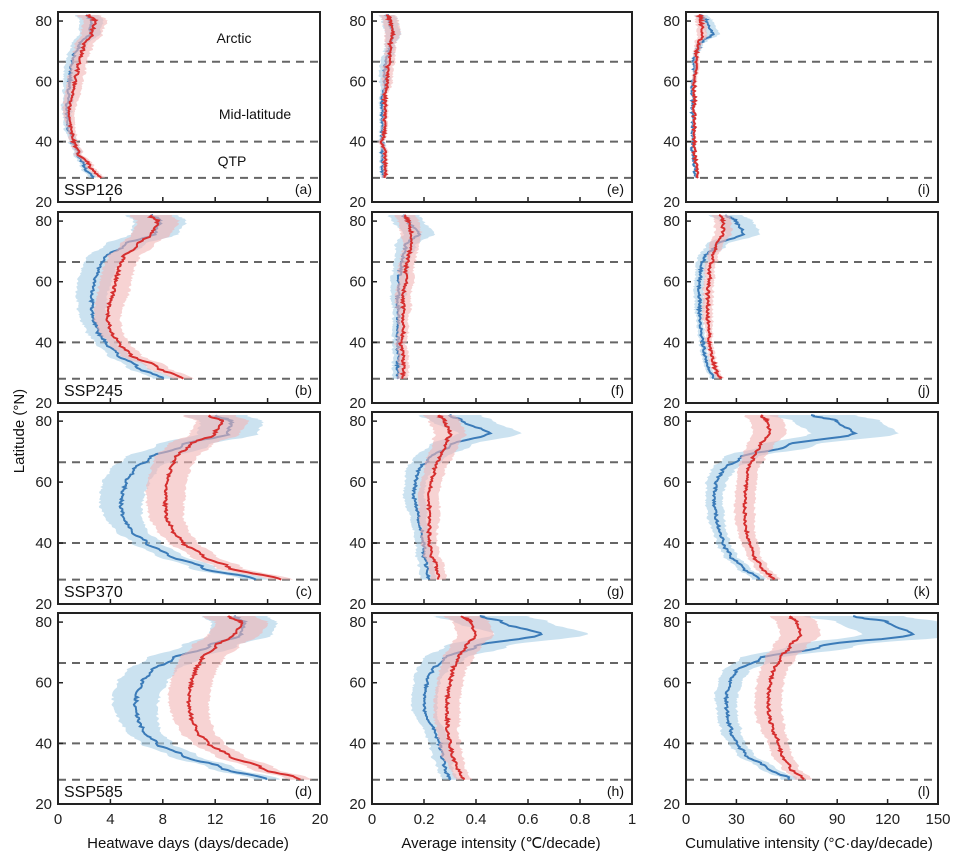 Image resolution: width=960 pixels, height=862 pixels. I want to click on panel-ssp370-cumulative_intensity: 20 40 60 80 (k), so click(801, 512).